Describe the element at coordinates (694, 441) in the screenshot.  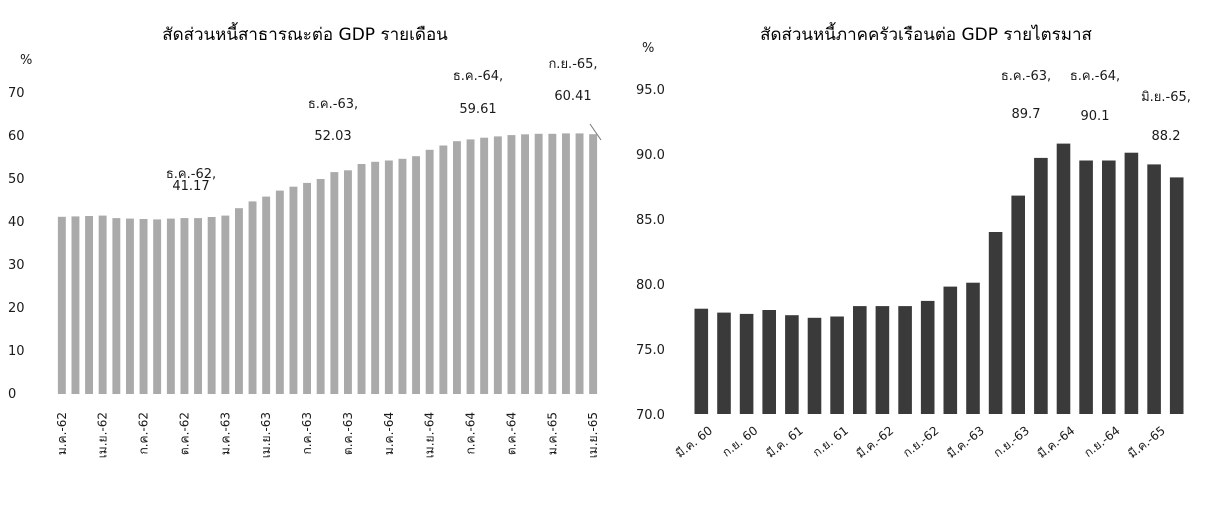
I see `chart2-xlabel-0: มี.ค. 60` at that location.